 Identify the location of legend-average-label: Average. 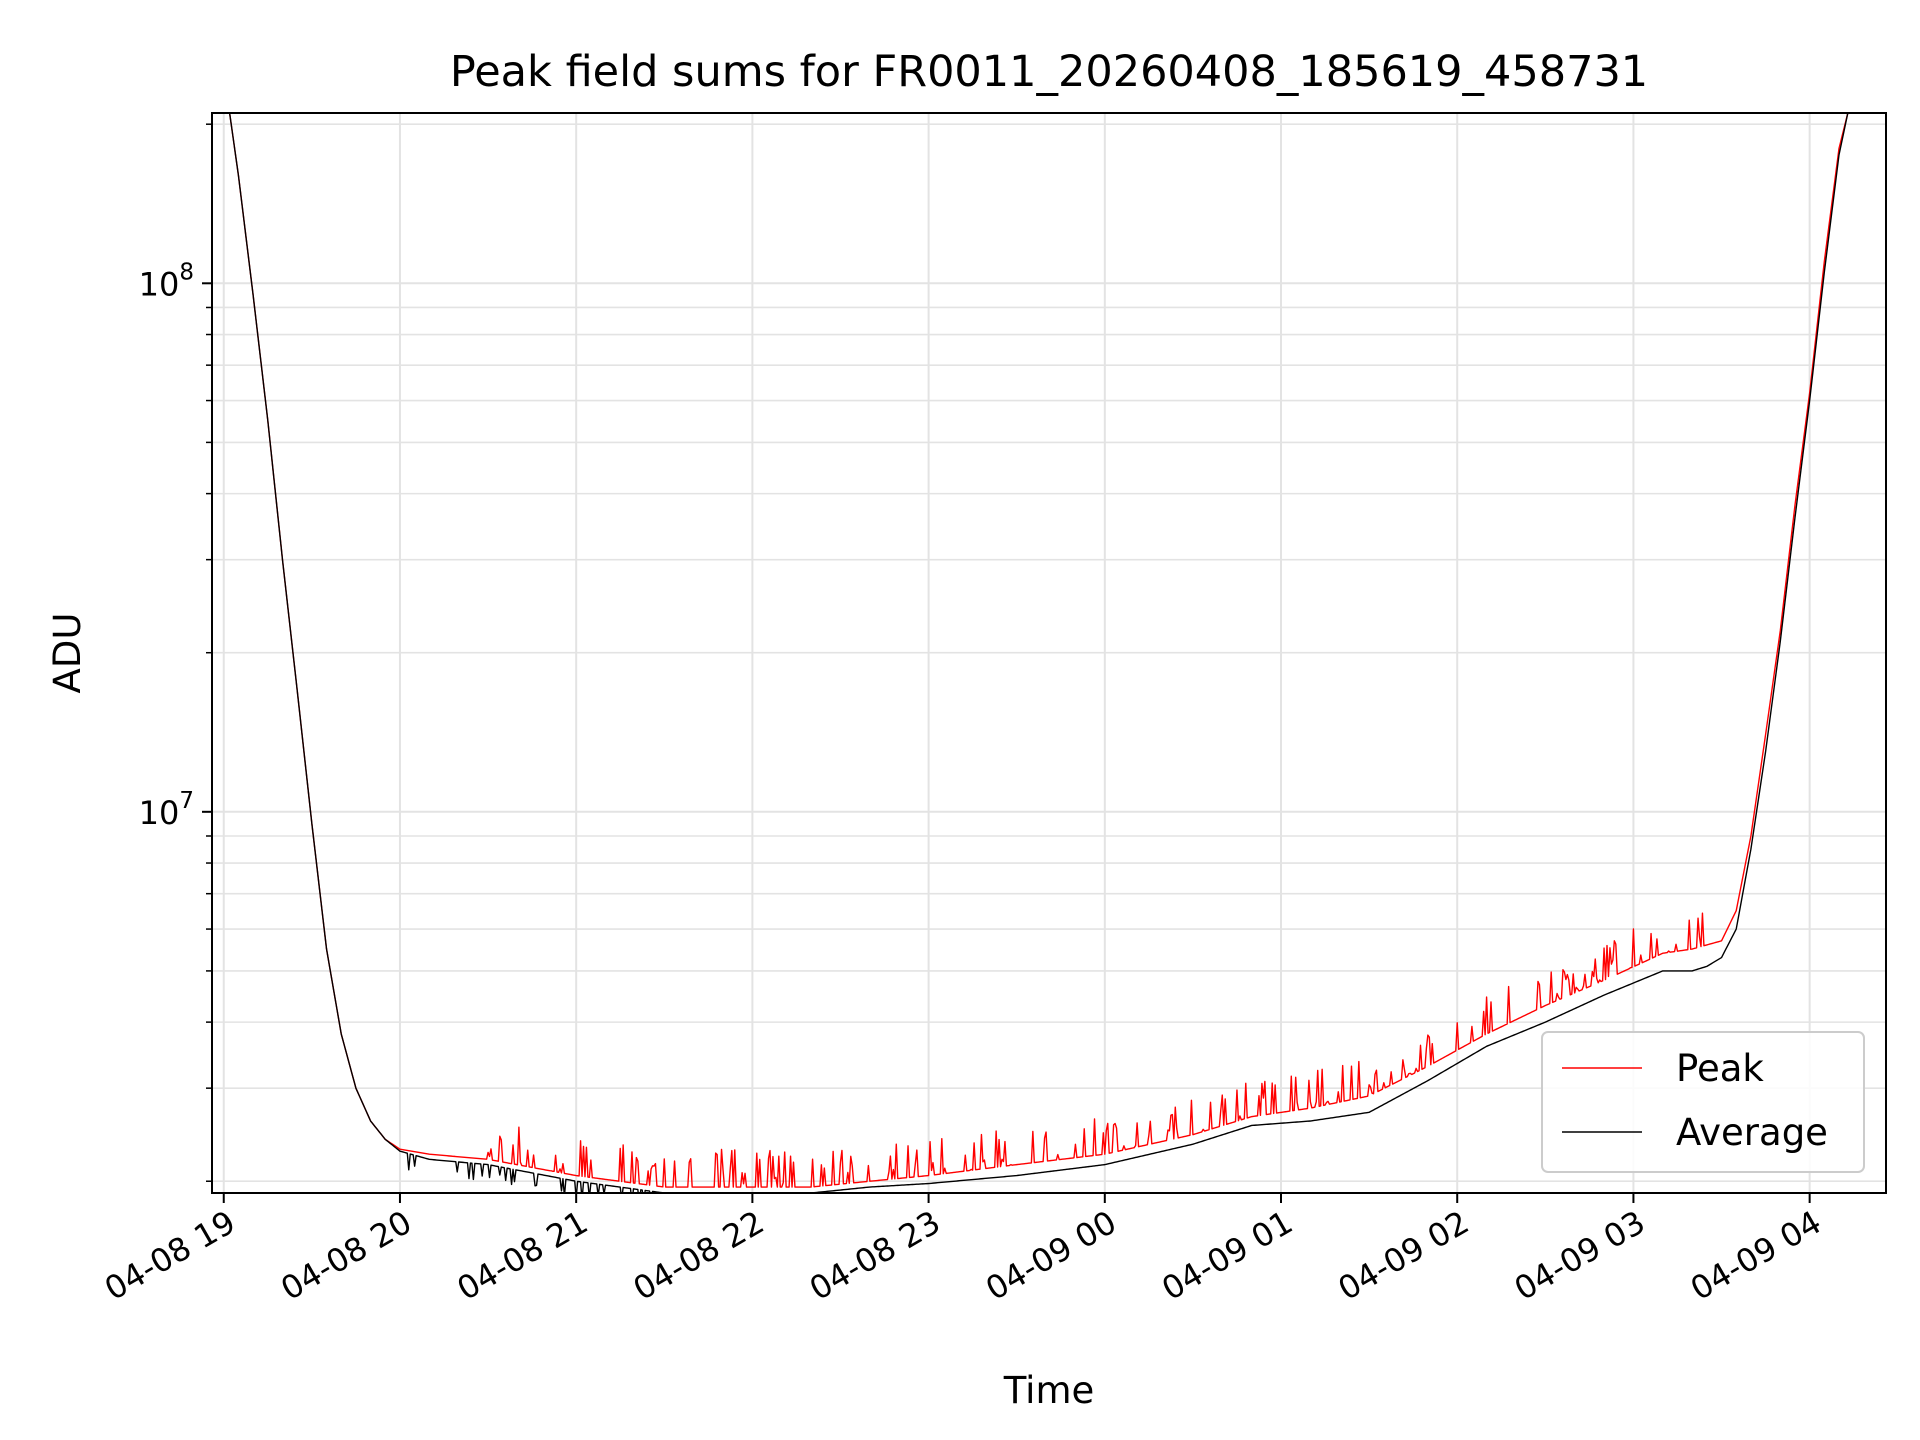
(1752, 1132).